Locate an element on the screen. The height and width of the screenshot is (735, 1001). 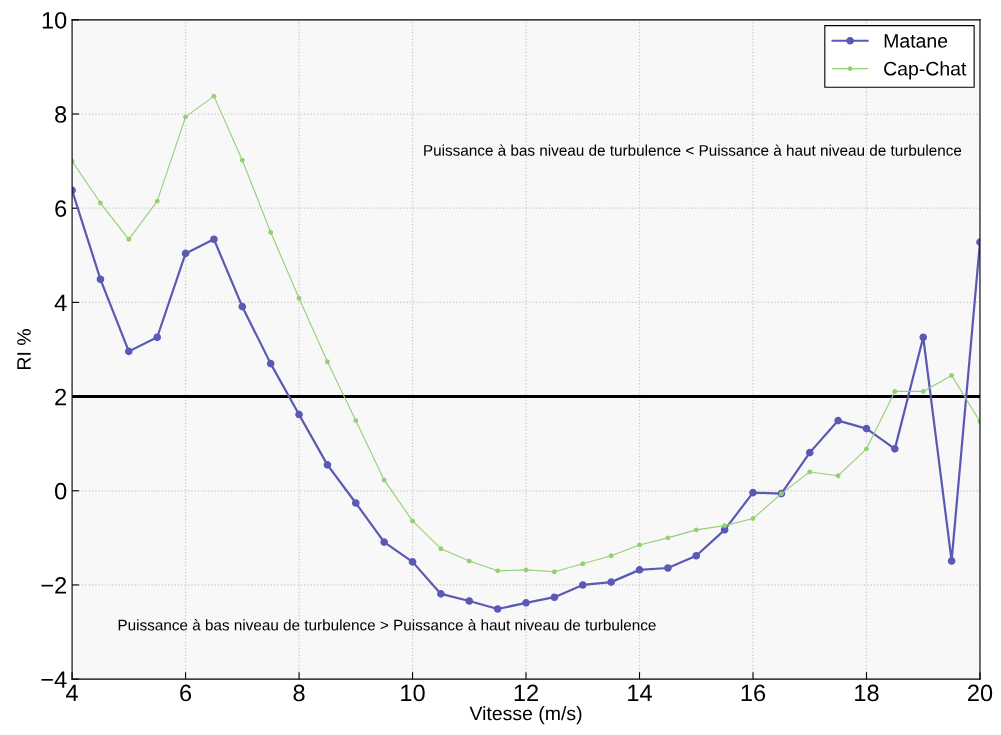
annotation: Puissance à bas niveau de turbulence < Puissance à haut niveau de turbulence is located at coordinates (693, 150).